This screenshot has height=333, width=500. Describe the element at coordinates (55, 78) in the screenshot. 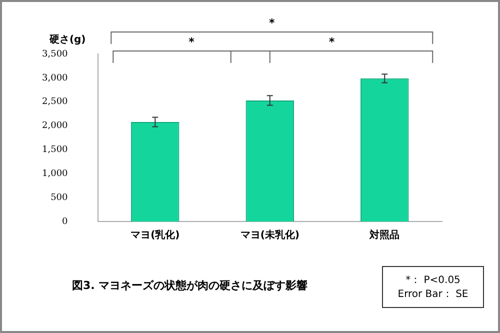

I see `y-tick-label: 3,000` at that location.